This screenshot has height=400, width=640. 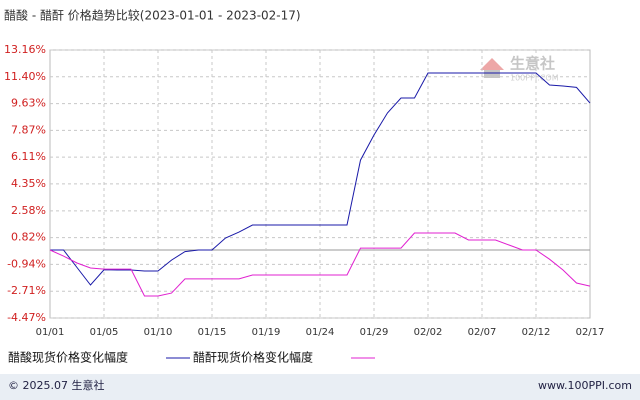 I want to click on x-tick-label: 01/19, so click(x=266, y=332).